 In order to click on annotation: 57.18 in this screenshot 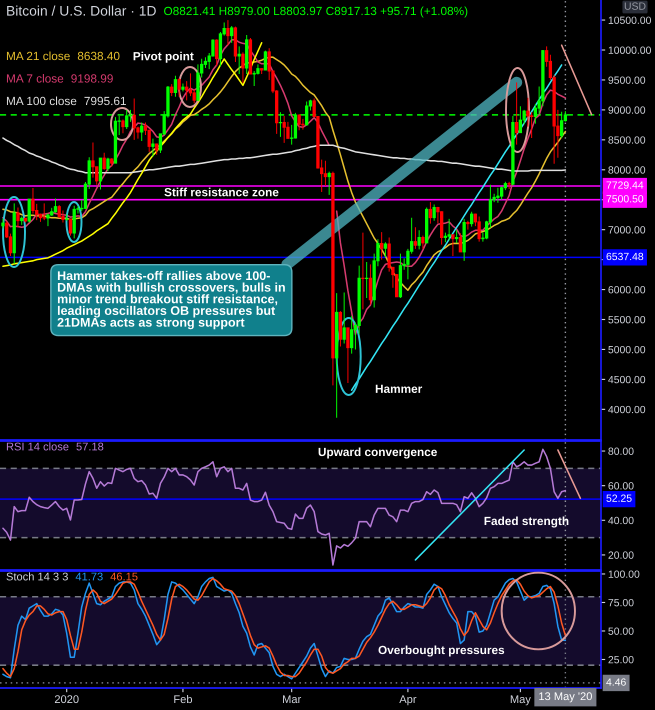, I will do `click(90, 446)`.